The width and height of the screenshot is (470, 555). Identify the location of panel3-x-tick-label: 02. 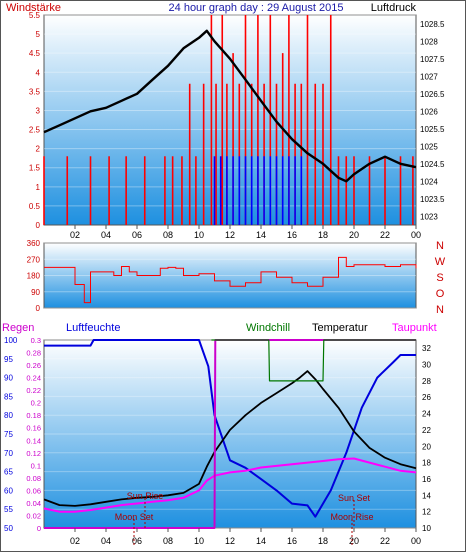
(75, 541).